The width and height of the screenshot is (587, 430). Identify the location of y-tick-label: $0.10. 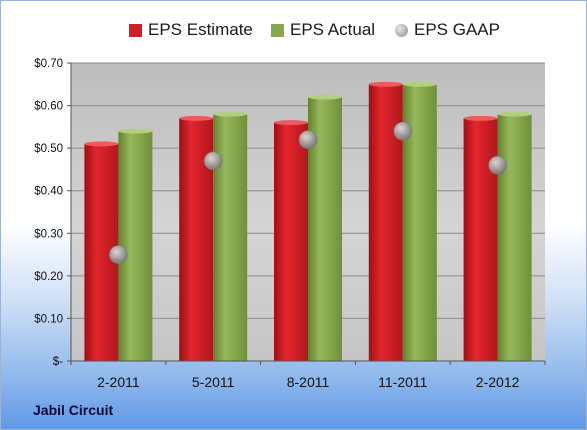
(48, 319).